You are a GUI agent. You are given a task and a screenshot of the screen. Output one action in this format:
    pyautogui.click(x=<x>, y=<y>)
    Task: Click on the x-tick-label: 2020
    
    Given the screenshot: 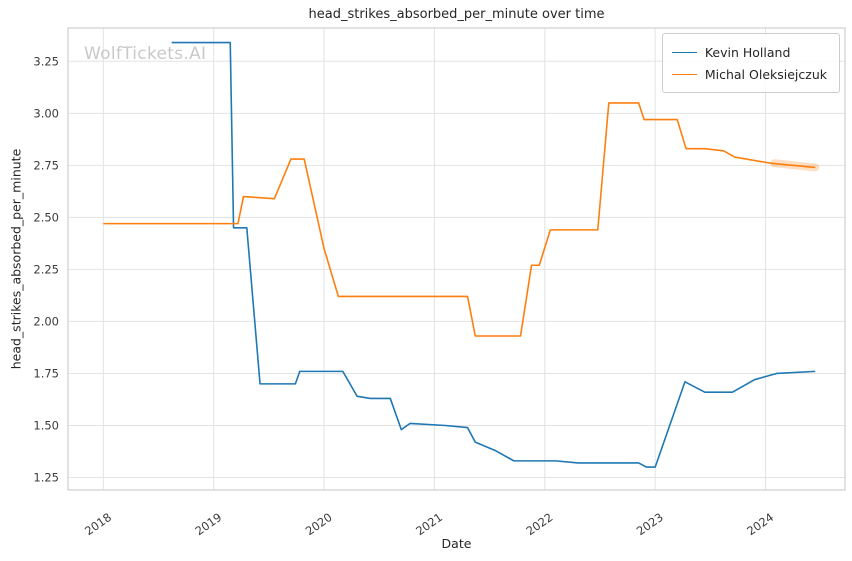 What is the action you would take?
    pyautogui.click(x=319, y=524)
    